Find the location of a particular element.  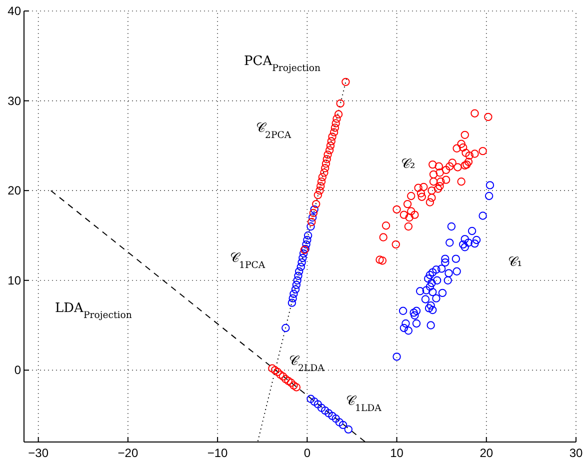

x-tick-label: −20 is located at coordinates (128, 453).